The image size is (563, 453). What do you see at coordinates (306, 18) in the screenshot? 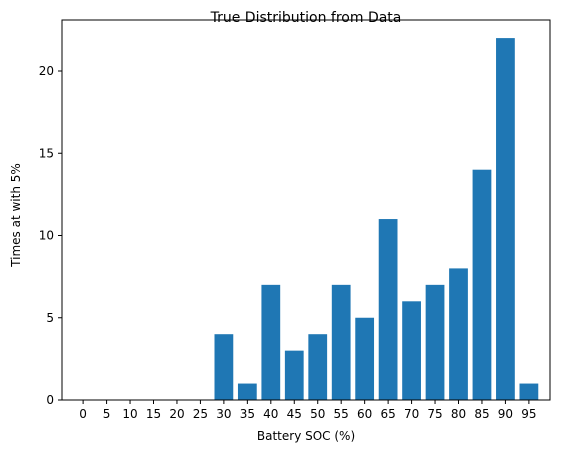
I see `chart-title: True Distribution from Data` at bounding box center [306, 18].